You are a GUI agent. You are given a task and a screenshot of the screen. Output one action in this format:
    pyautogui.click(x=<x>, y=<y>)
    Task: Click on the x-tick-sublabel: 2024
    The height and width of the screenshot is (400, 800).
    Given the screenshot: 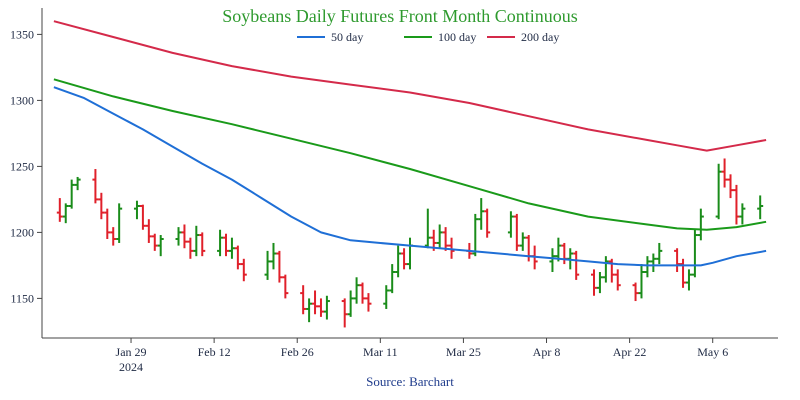 What is the action you would take?
    pyautogui.click(x=131, y=367)
    